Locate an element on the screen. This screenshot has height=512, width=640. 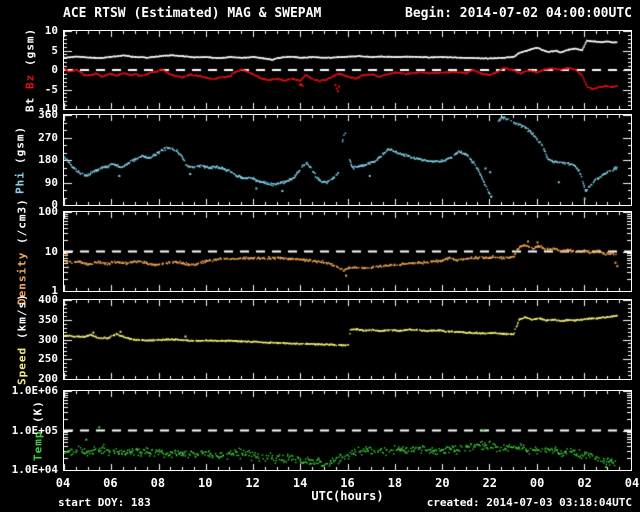
y-tick-label: 270 is located at coordinates (48, 137).